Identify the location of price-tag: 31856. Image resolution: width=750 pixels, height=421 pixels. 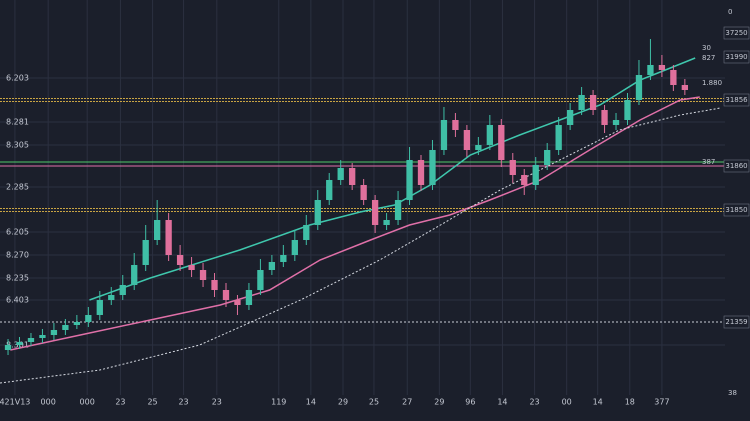
(736, 100).